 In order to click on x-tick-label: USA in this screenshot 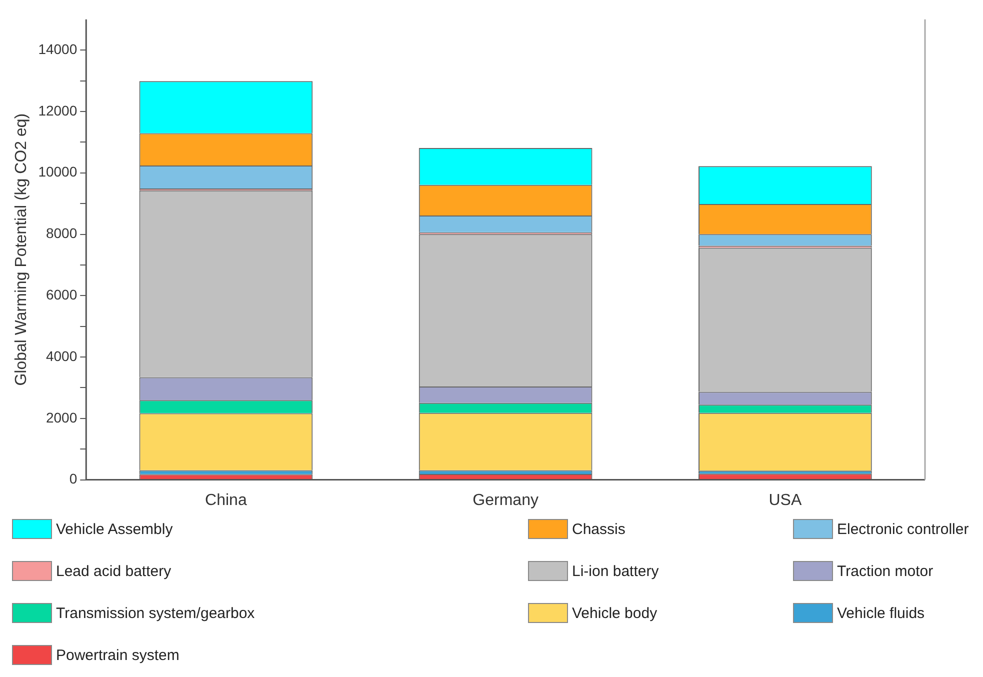, I will do `click(785, 500)`.